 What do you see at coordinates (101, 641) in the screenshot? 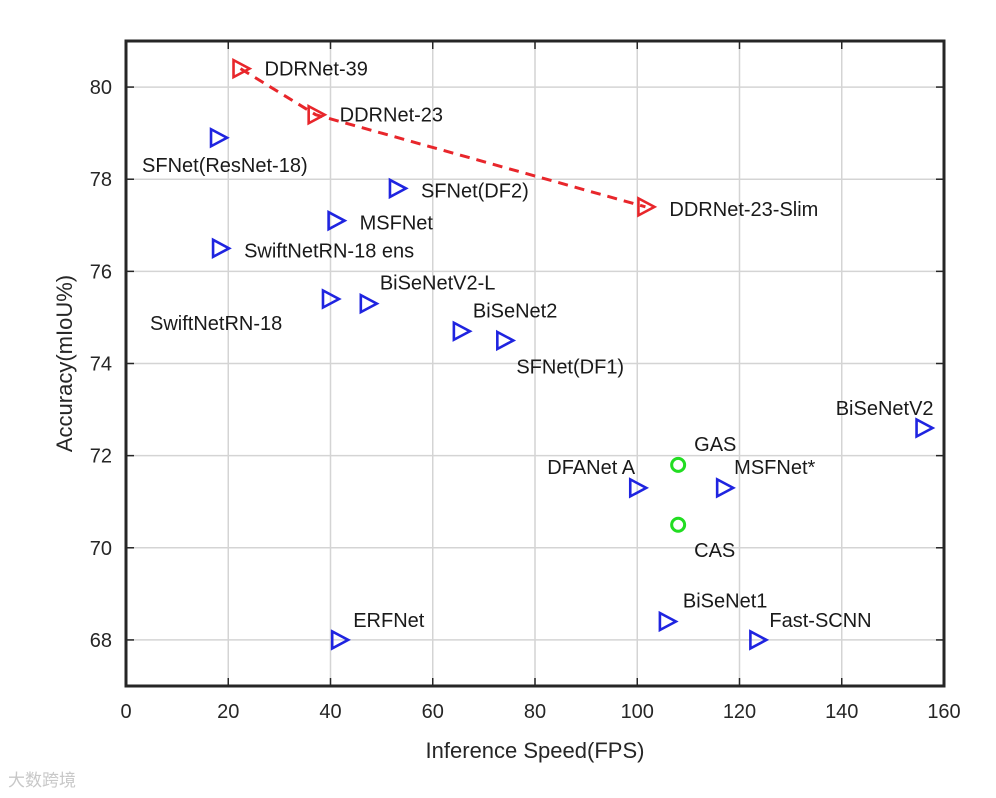
I see `y-tick-label: 68` at bounding box center [101, 641].